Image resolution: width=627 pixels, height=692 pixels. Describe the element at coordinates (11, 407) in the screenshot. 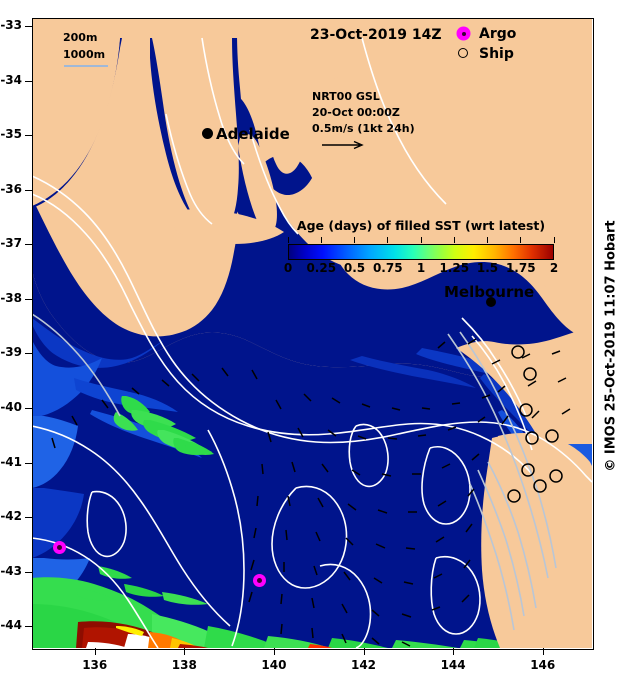

I see `y-axis-tick-label: -40` at that location.